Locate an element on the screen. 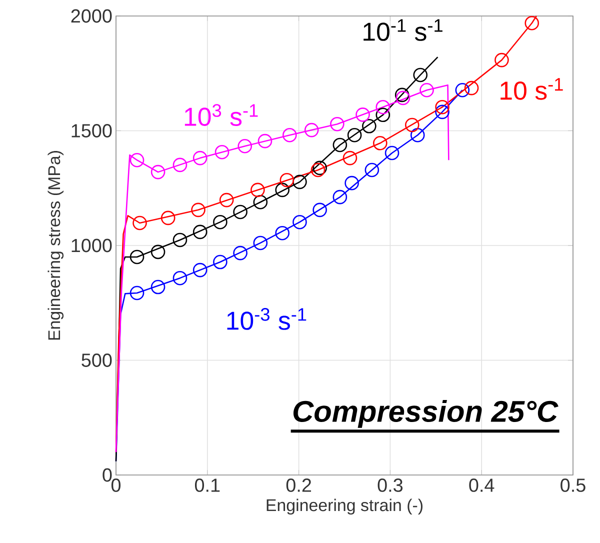 Image resolution: width=600 pixels, height=543 pixels. x-tick-label: 0.1 is located at coordinates (207, 485).